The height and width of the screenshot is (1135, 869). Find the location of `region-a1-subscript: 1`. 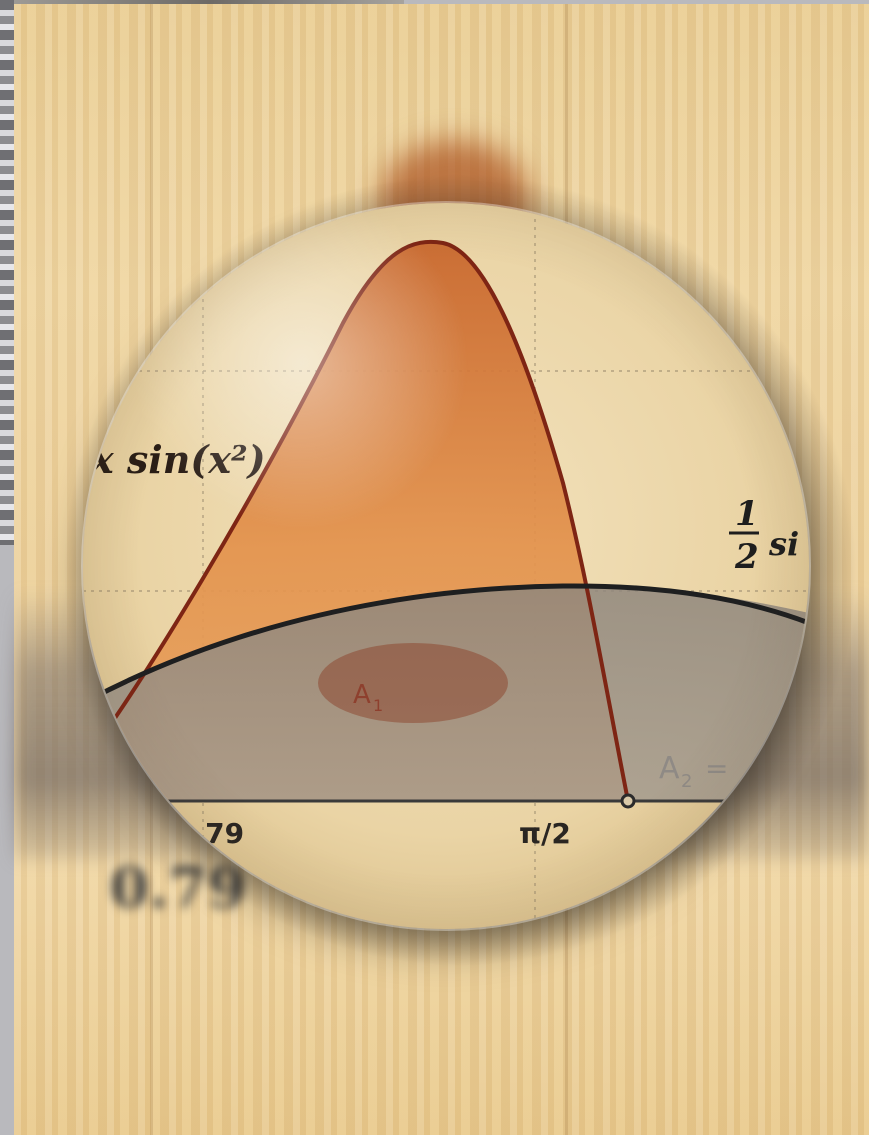

region-a1-subscript: 1 is located at coordinates (378, 705).